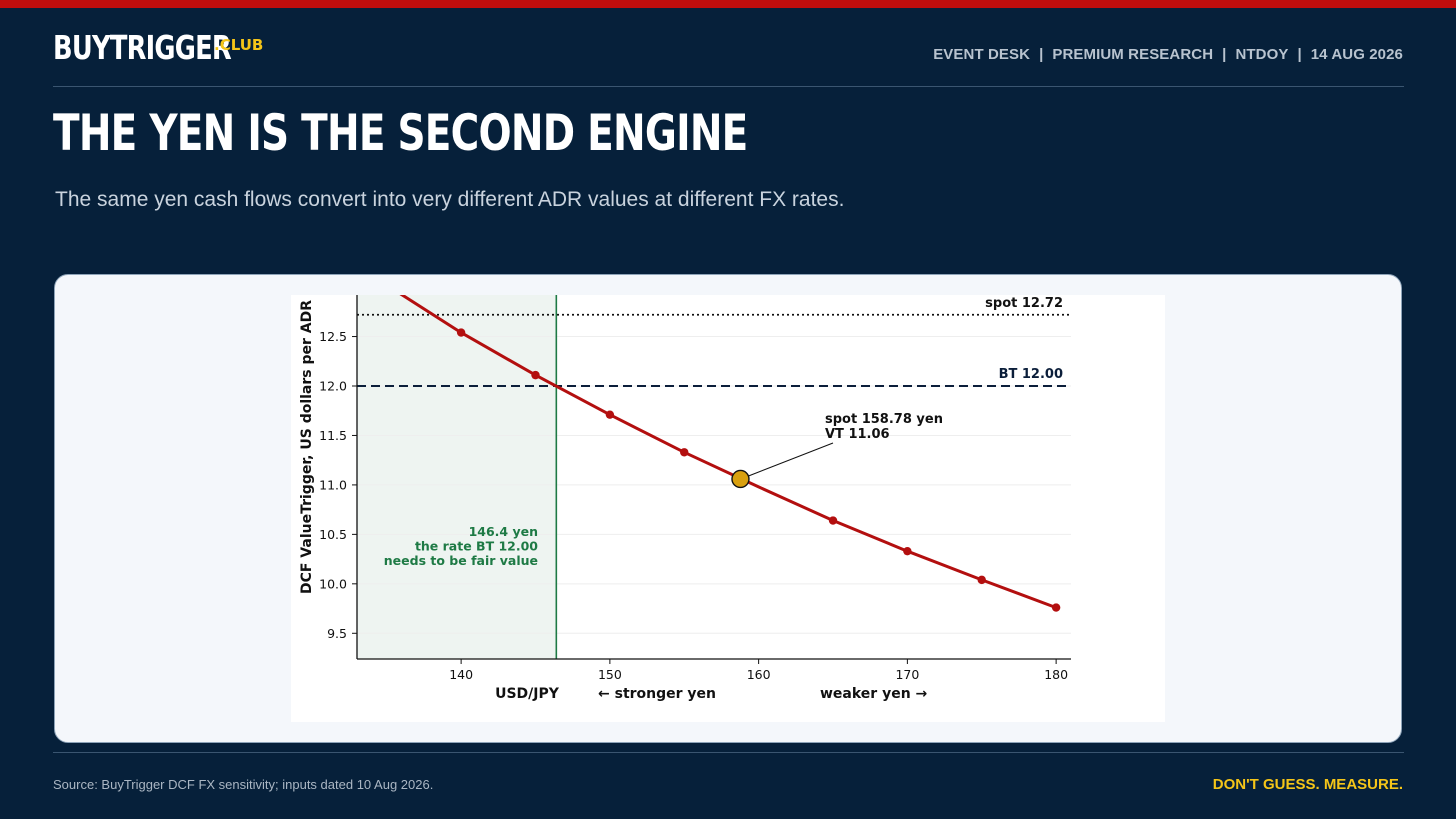  What do you see at coordinates (657, 694) in the screenshot?
I see `x-direction-left-label: ← stronger yen` at bounding box center [657, 694].